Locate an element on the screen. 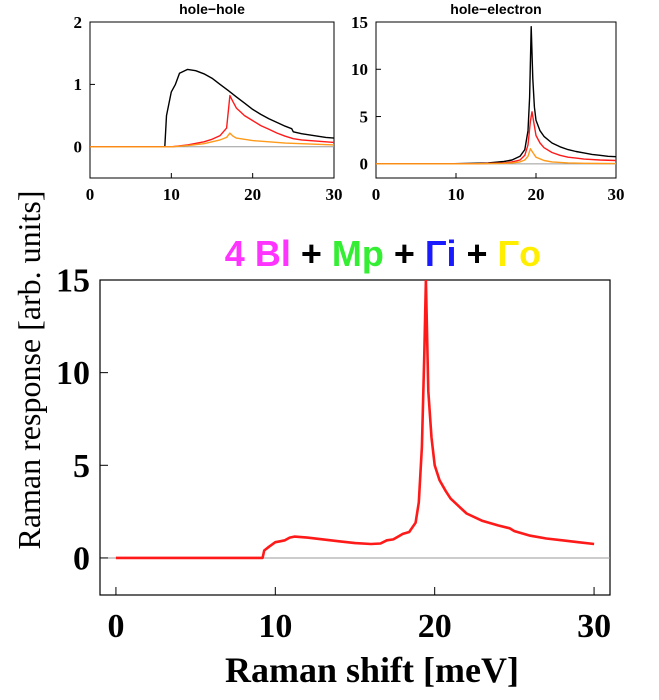  panel-hole-electron: hole−electron 0 10 20 30 0 5 10 15 is located at coordinates (488, 102).